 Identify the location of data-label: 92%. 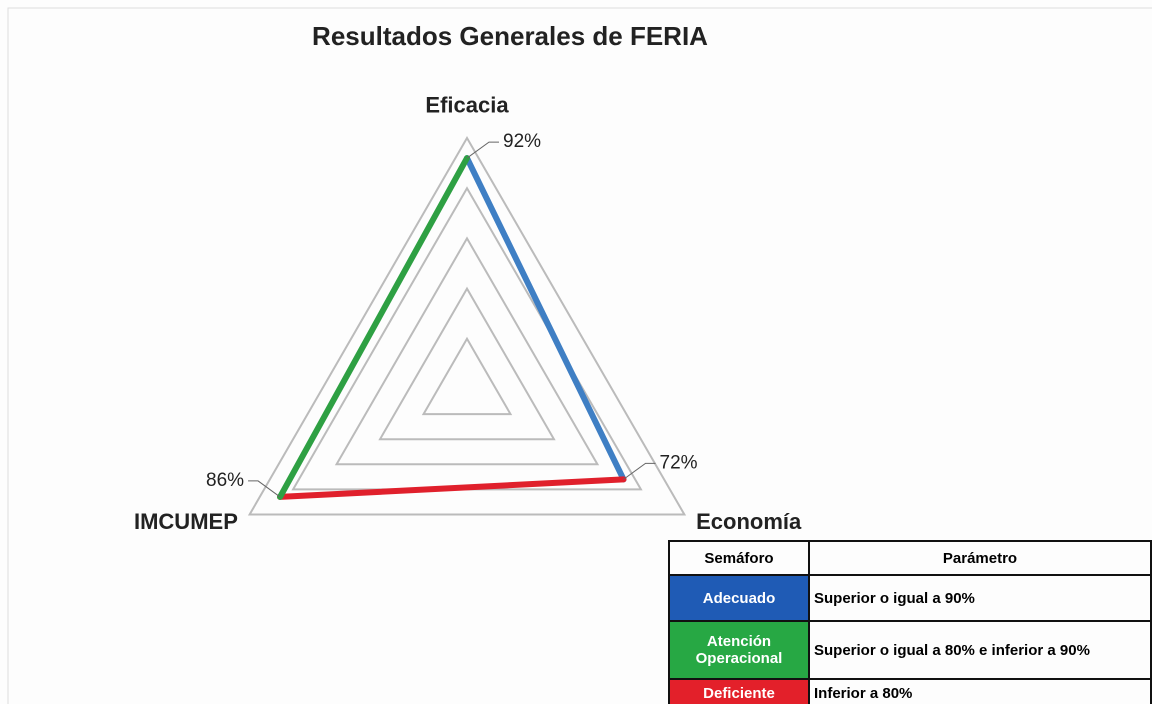
(522, 141).